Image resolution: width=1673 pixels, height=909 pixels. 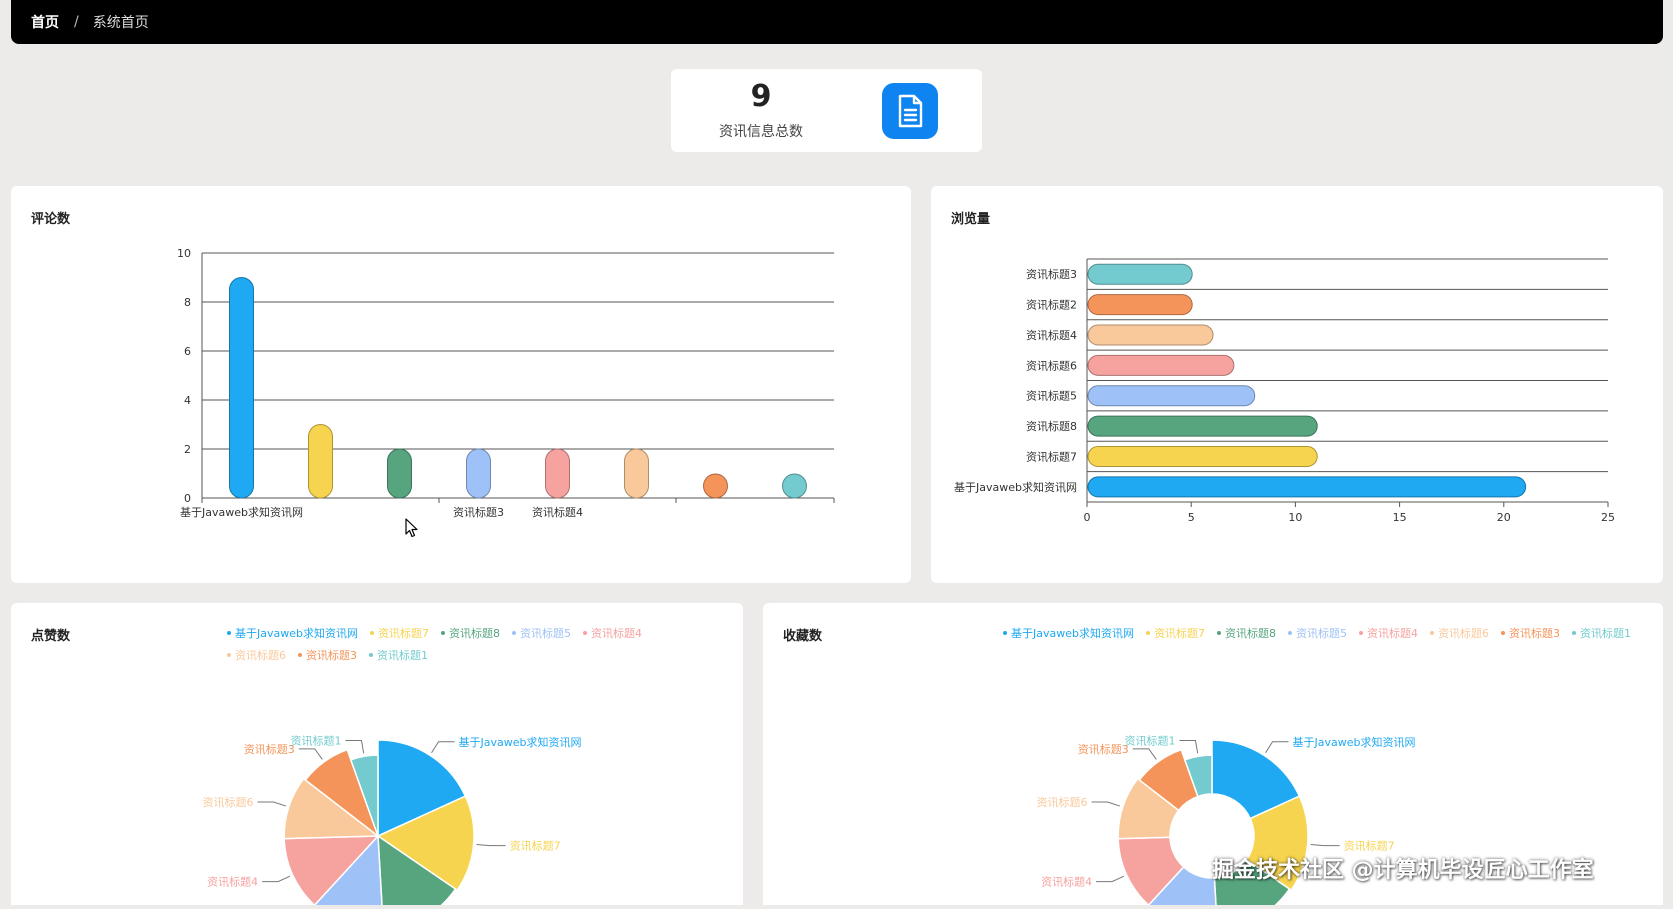 What do you see at coordinates (557, 512) in the screenshot?
I see `x-tick-label: 资讯标题4` at bounding box center [557, 512].